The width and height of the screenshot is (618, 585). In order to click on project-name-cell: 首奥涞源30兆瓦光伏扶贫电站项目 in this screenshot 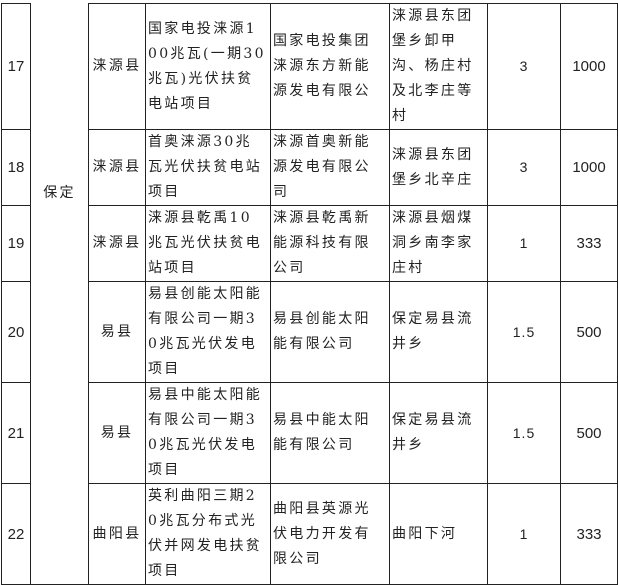, I will do `click(208, 167)`.